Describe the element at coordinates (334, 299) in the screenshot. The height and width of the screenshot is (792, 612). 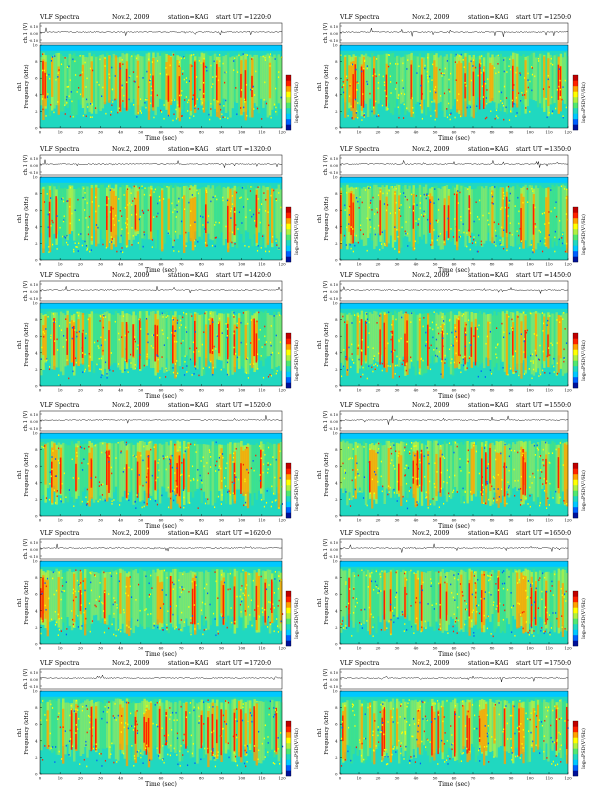
I see `waveform-tick-label: -0.10` at that location.